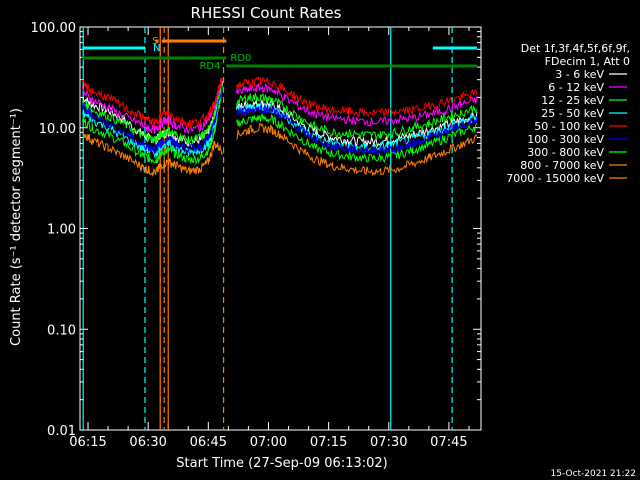 The width and height of the screenshot is (640, 480). Describe the element at coordinates (54, 28) in the screenshot. I see `y-tick-label: 100.00` at that location.